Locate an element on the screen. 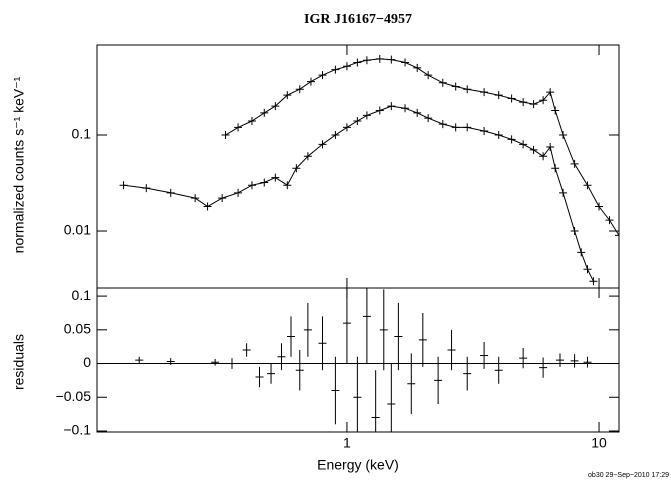 The width and height of the screenshot is (671, 484). chart-title: IGR J16167−4957 is located at coordinates (358, 19).